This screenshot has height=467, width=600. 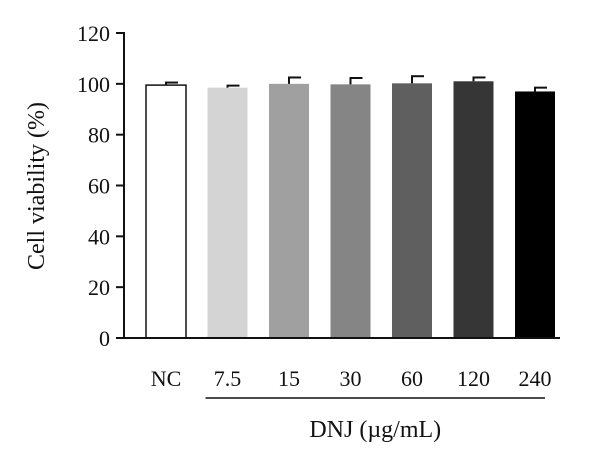 I want to click on bar-7.5, so click(x=227, y=212).